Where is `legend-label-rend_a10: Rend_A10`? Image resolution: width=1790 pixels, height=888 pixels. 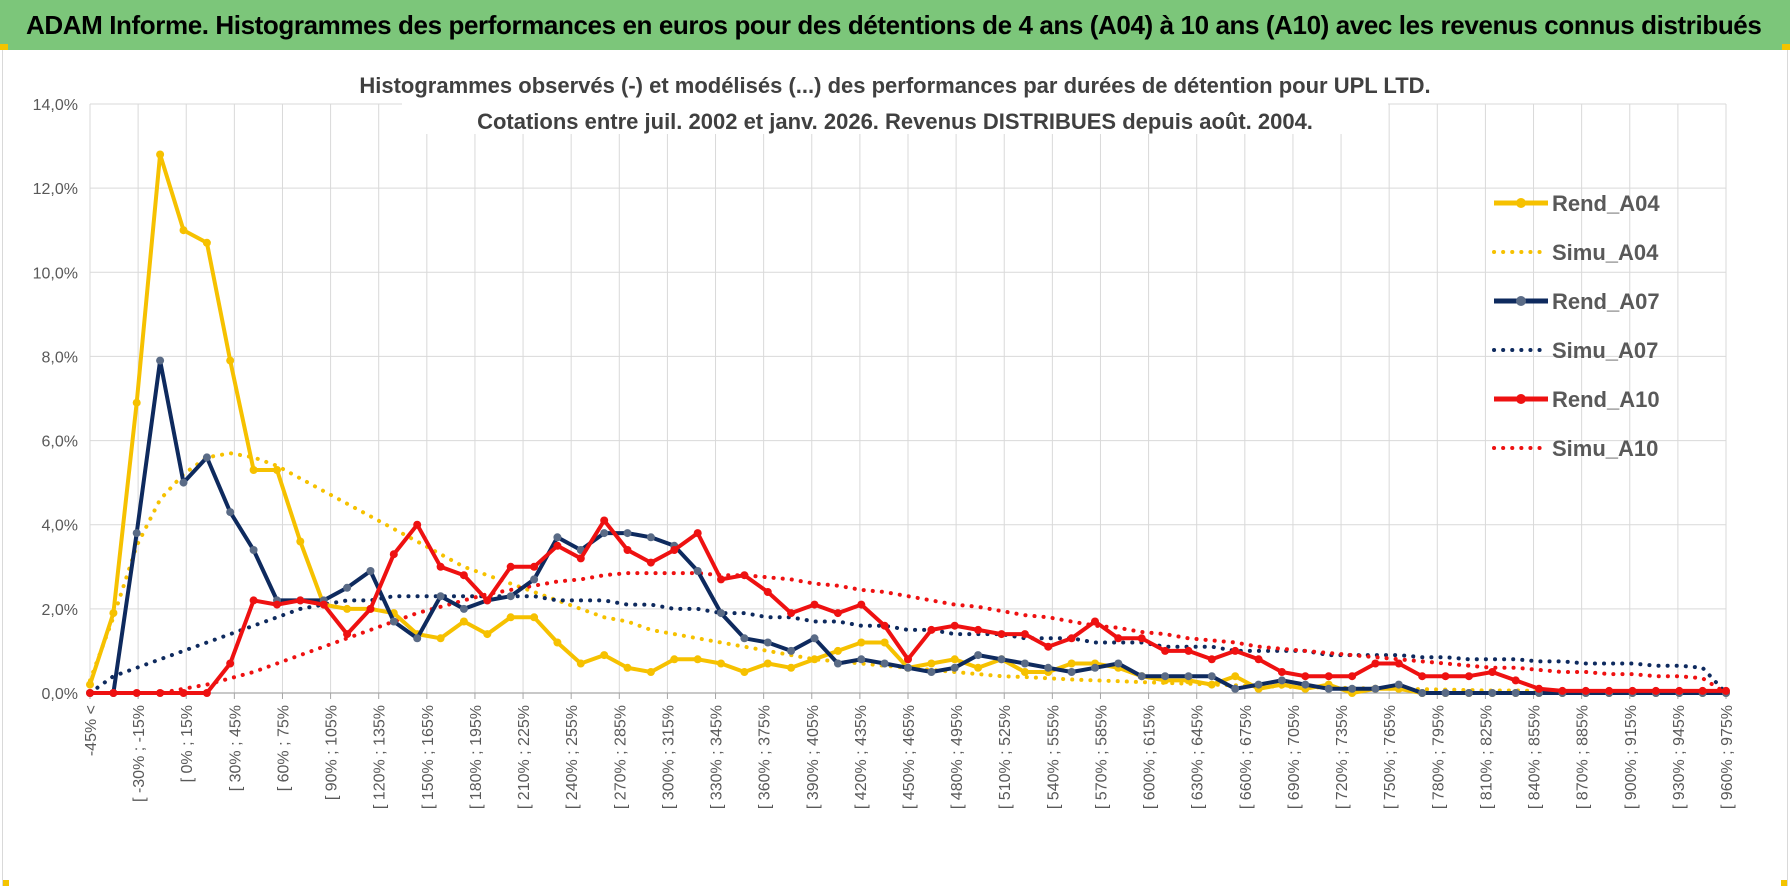 legend-label-rend_a10: Rend_A10 is located at coordinates (1606, 399).